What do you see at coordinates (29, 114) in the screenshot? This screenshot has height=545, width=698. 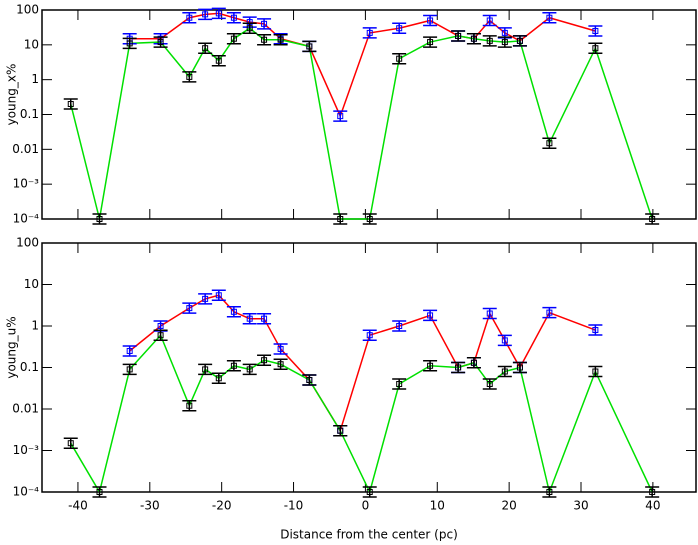 I see `y-tick-label: 0.1` at bounding box center [29, 114].